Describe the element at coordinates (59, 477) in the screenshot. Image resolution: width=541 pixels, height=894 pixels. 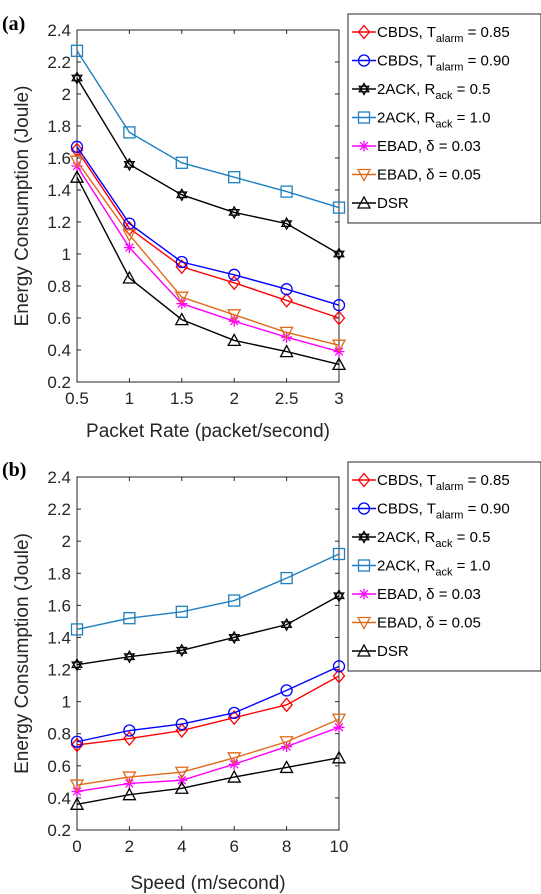
I see `y-tick-label: 2.4` at that location.